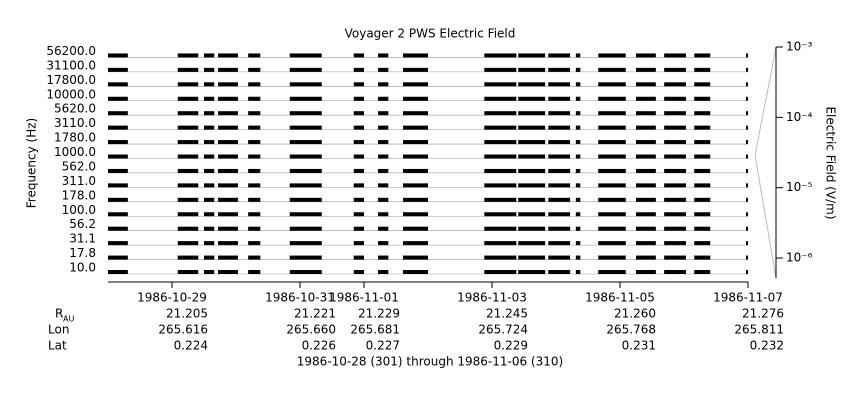 The image size is (860, 400). Describe the element at coordinates (79, 181) in the screenshot. I see `y-tick-label: 311.0` at that location.